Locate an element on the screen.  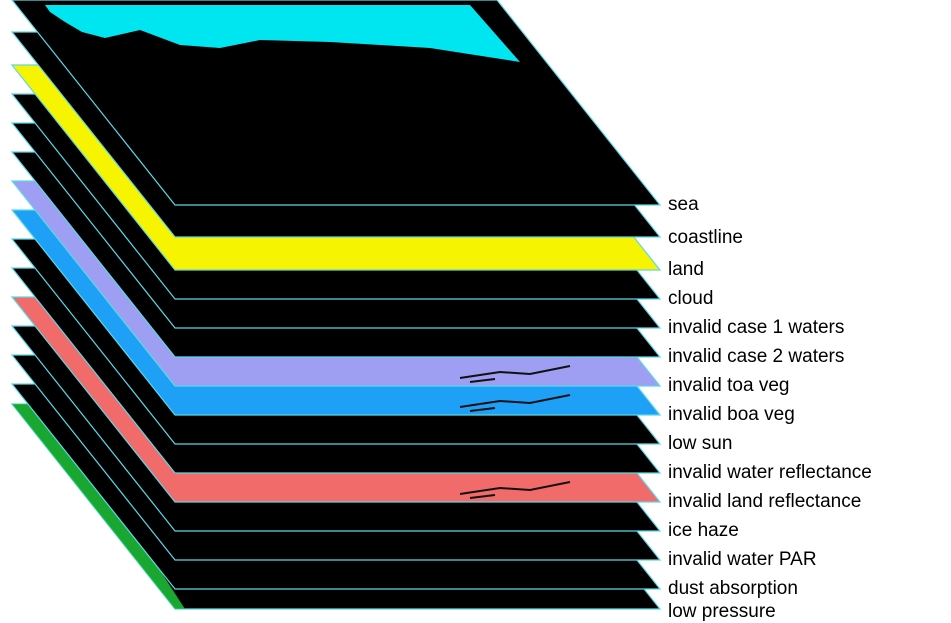
label-invalid-case-2-waters: invalid case 2 waters is located at coordinates (756, 356).